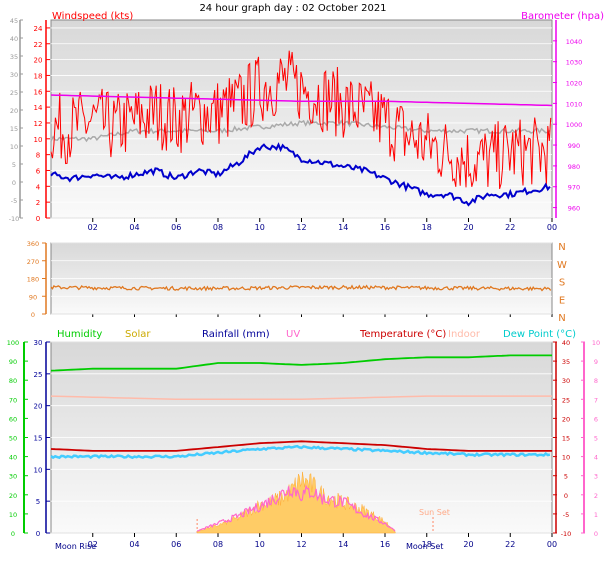  I want to click on outer-tick-label: -5, so click(14, 201).